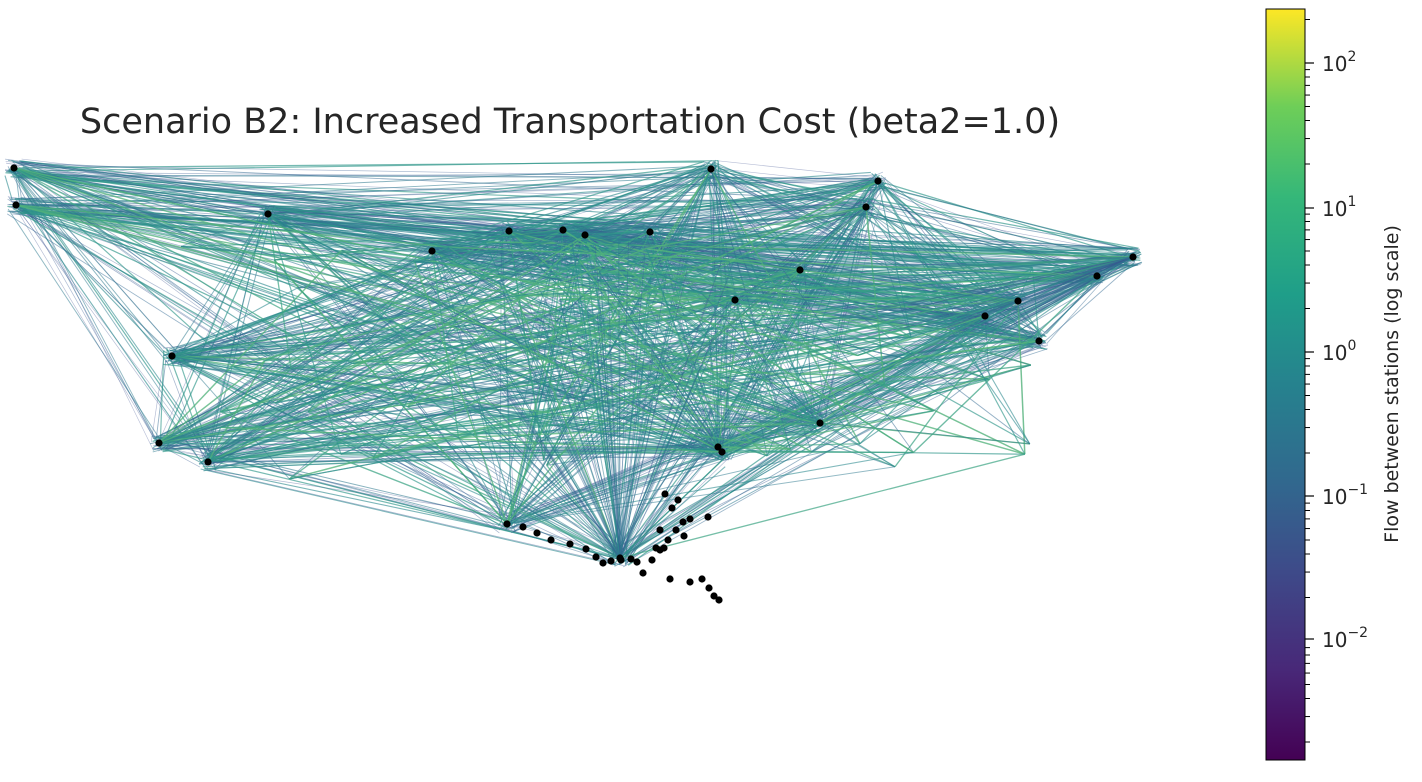 This screenshot has height=782, width=1422. Describe the element at coordinates (1345, 495) in the screenshot. I see `colorbar-tick-label: 10⁻¹` at that location.